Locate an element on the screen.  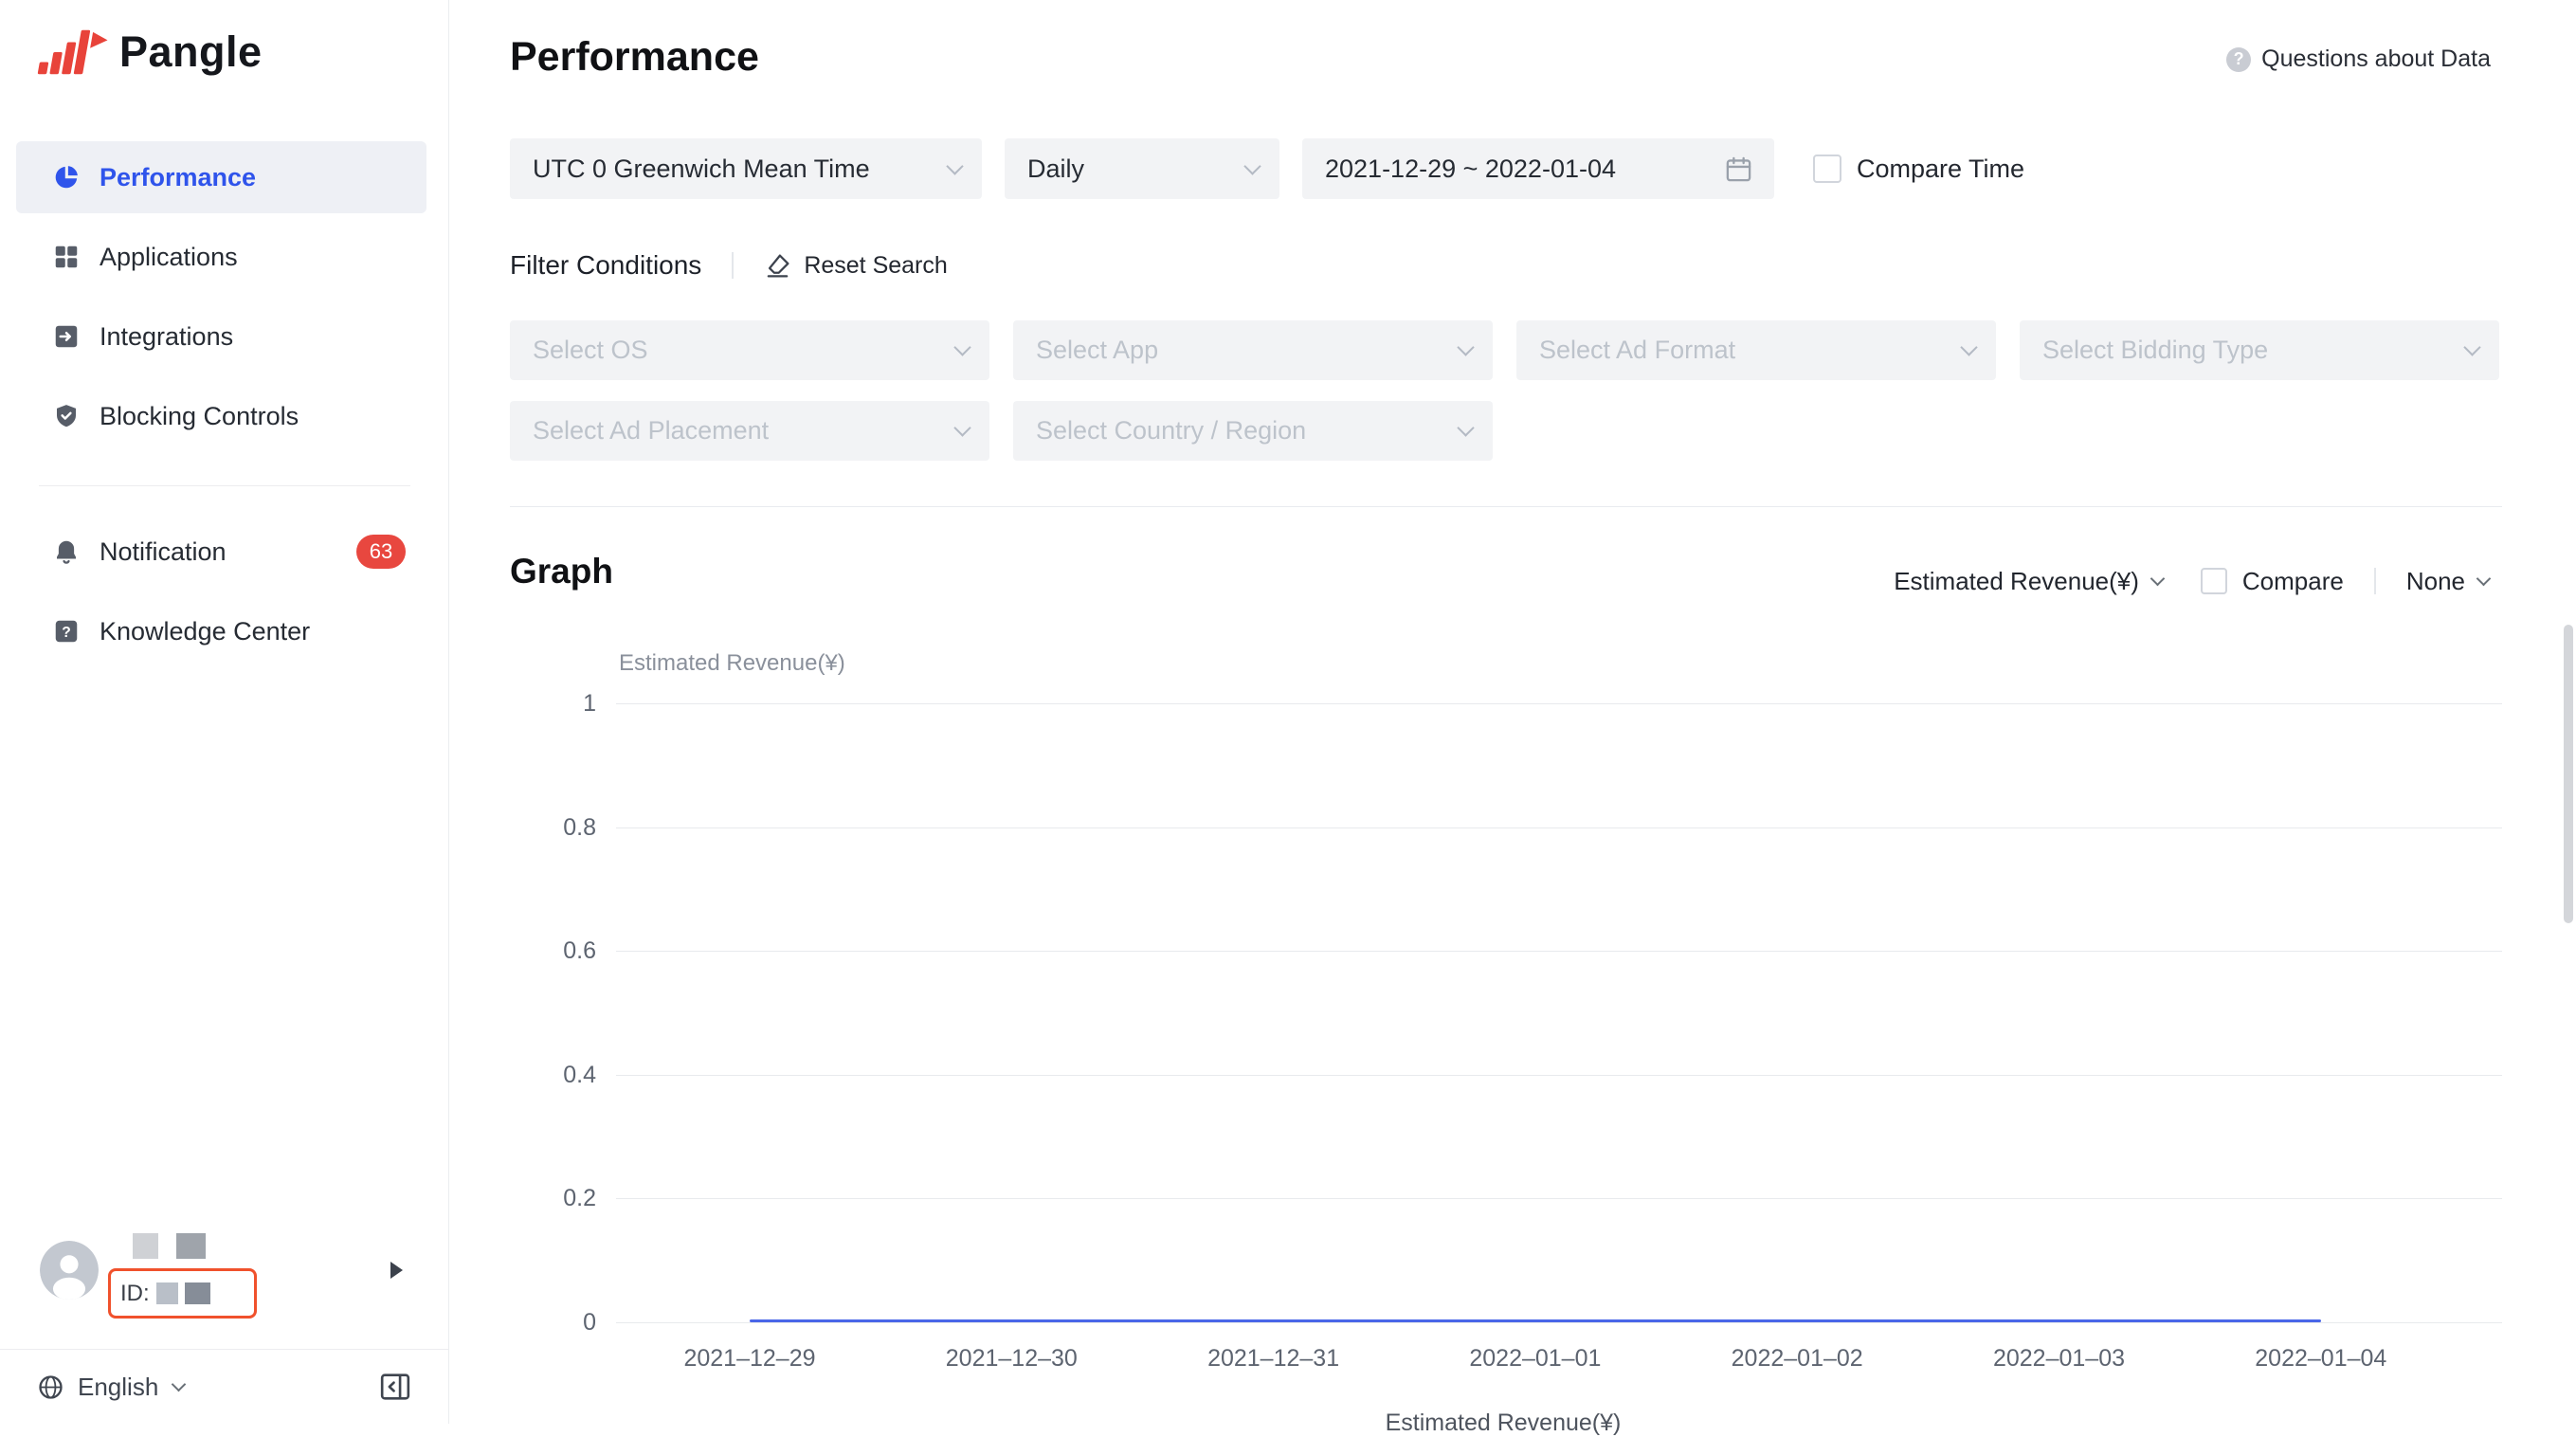
x-tick-label: 2022–01–03 is located at coordinates (2059, 1359).